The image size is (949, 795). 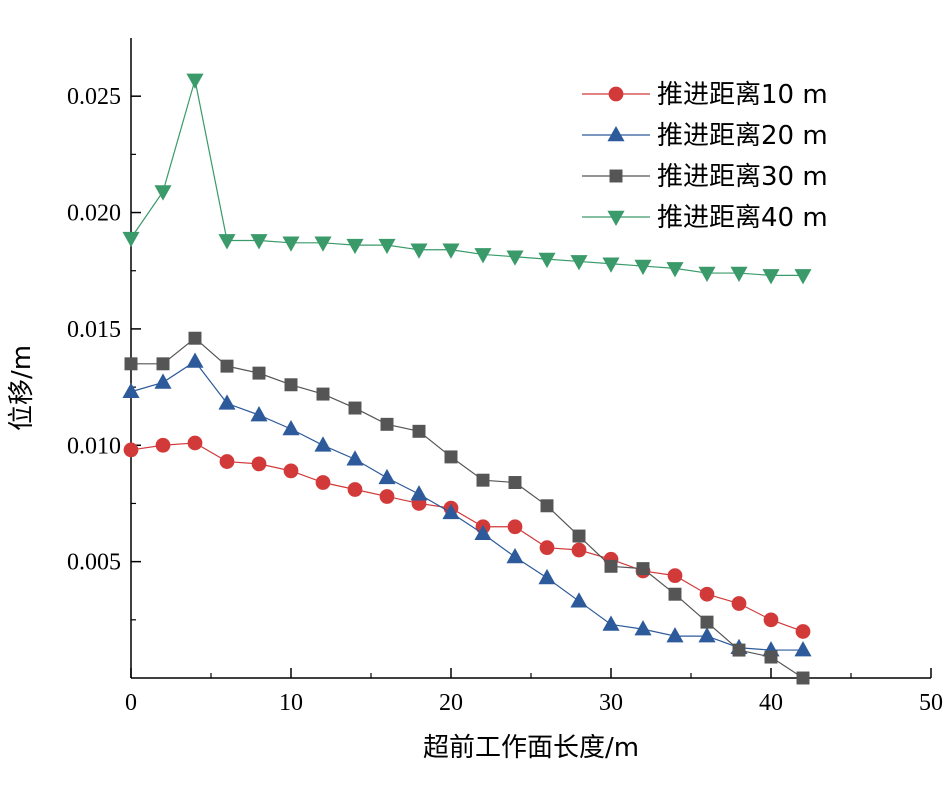 What do you see at coordinates (742, 177) in the screenshot?
I see `legend-label: 推进距离30 m` at bounding box center [742, 177].